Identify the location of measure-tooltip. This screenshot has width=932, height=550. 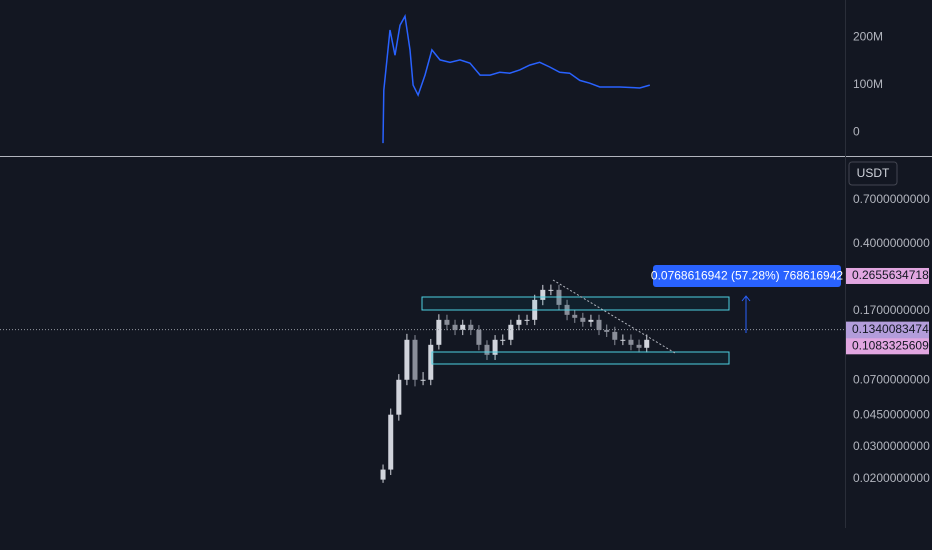
(747, 276).